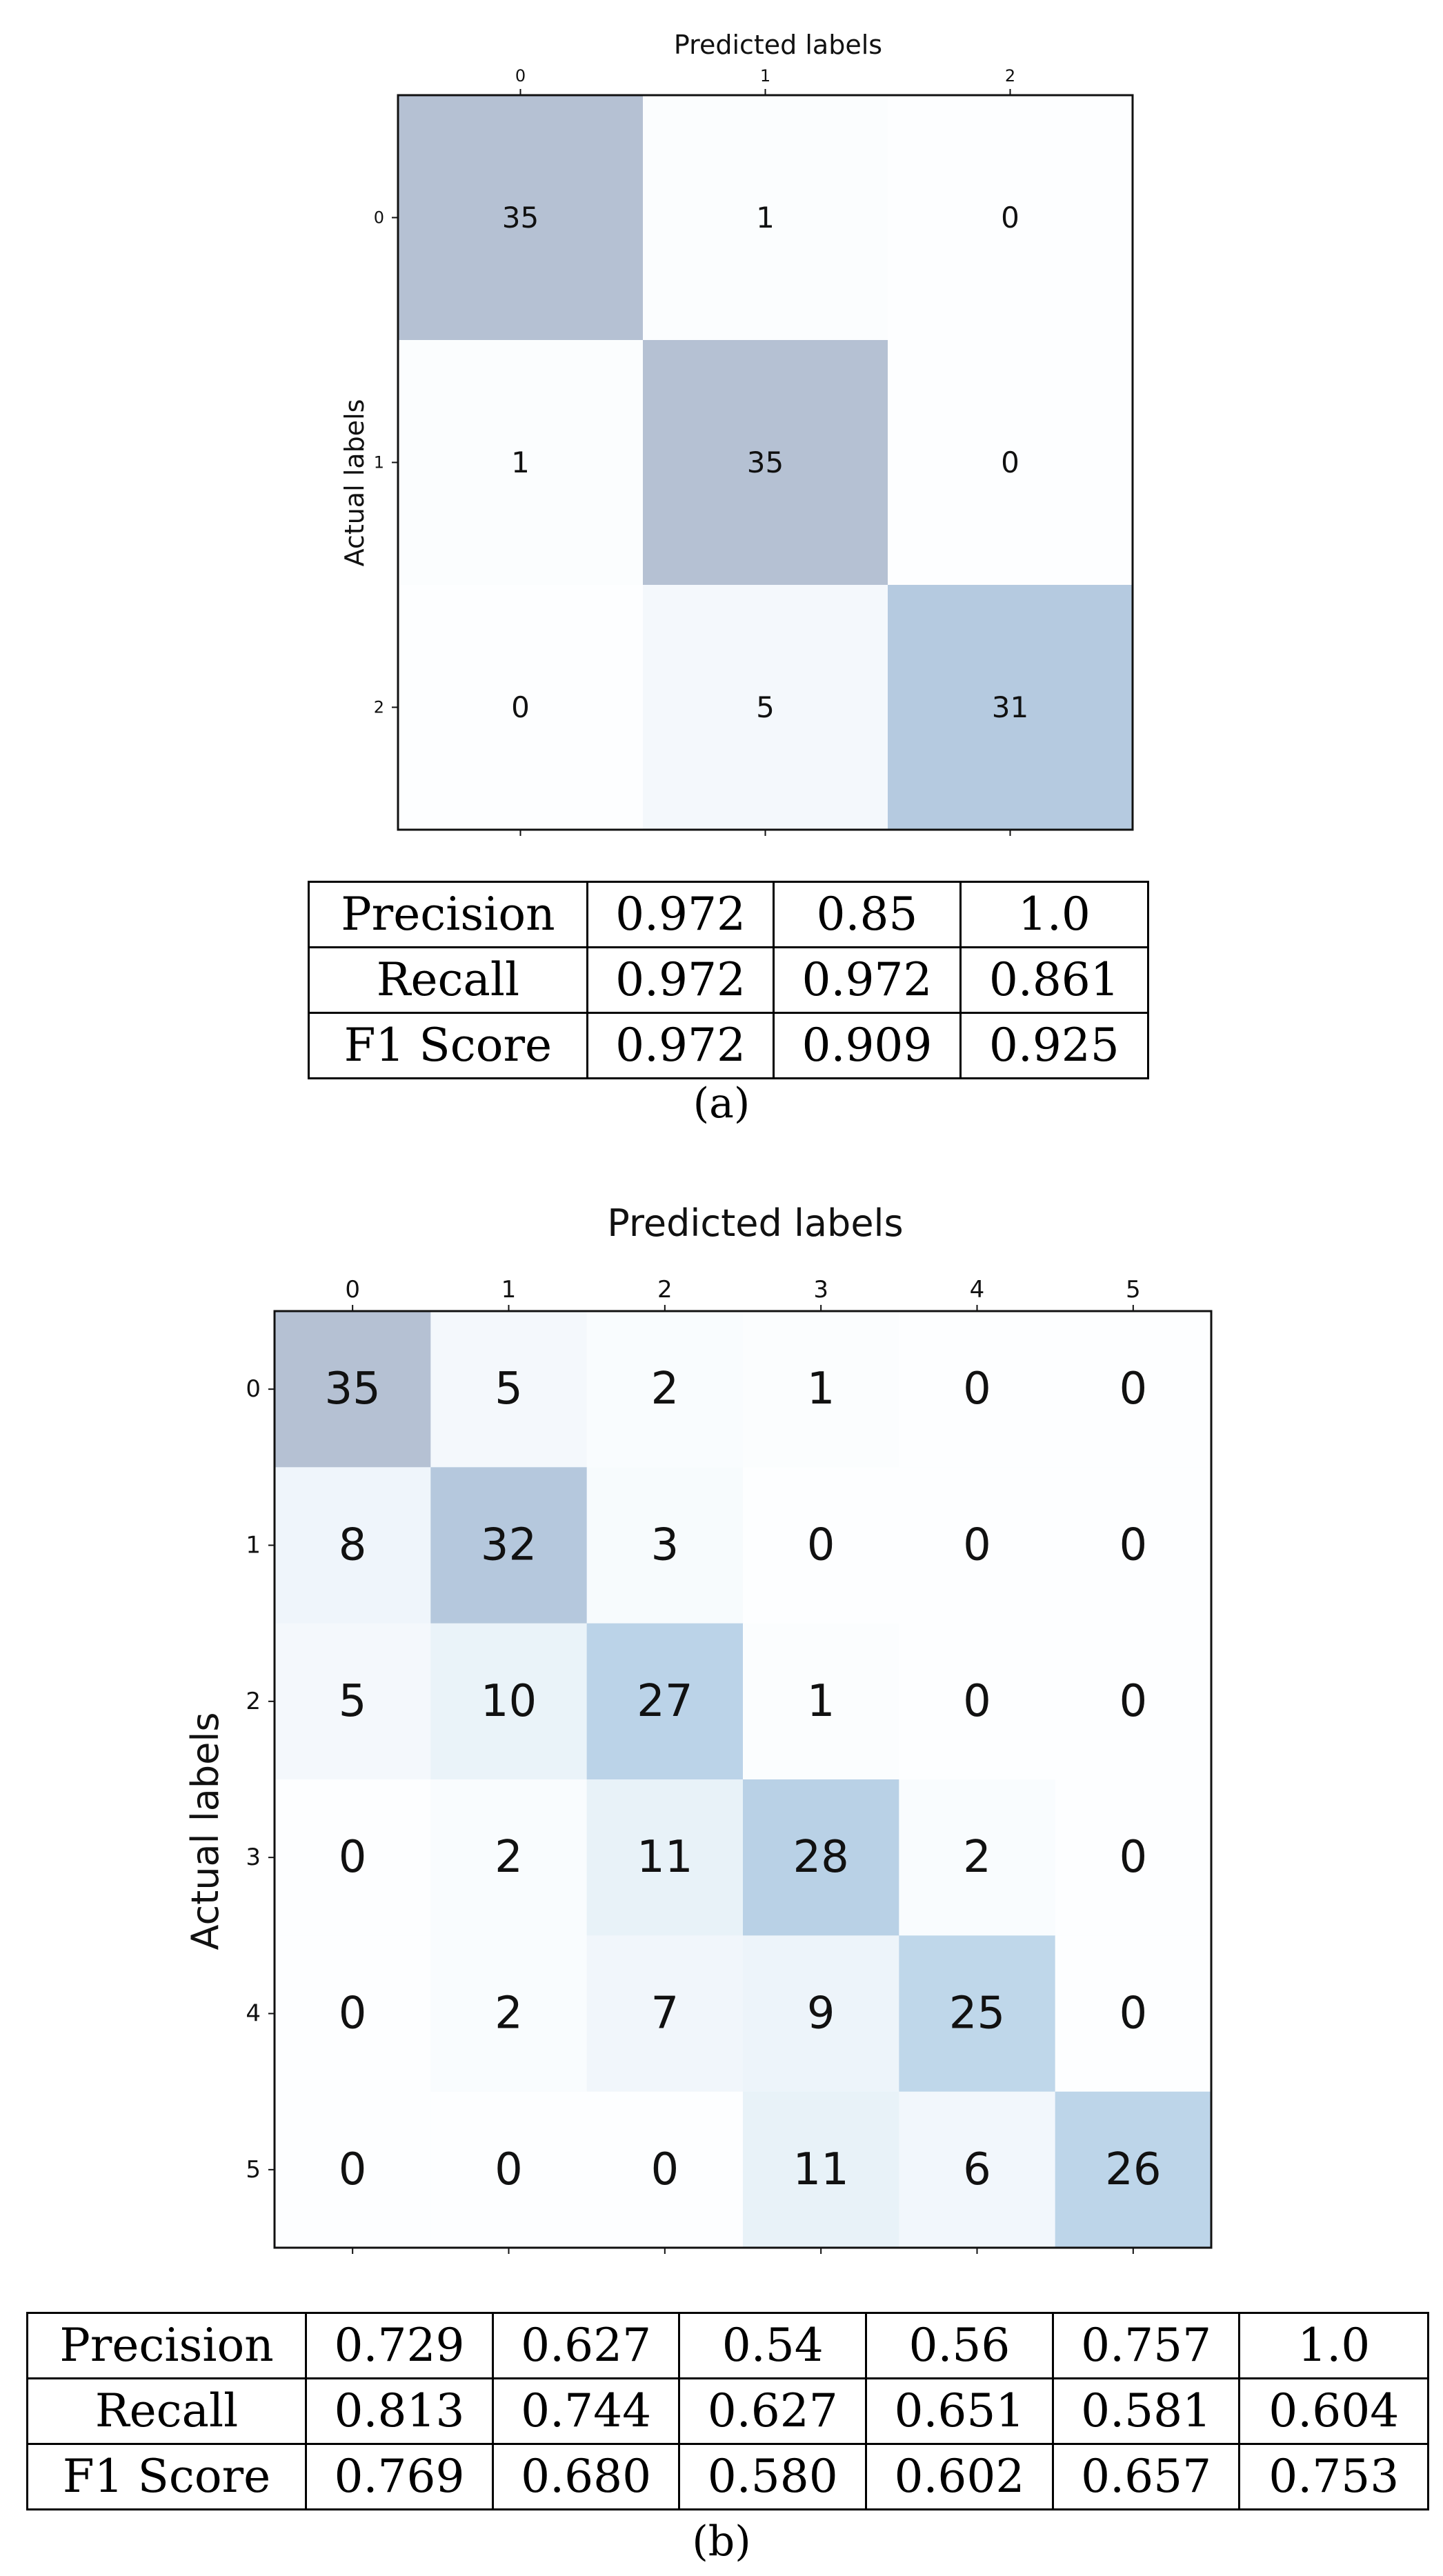 This screenshot has height=2576, width=1443. What do you see at coordinates (977, 1290) in the screenshot?
I see `x-tick-label: 4` at bounding box center [977, 1290].